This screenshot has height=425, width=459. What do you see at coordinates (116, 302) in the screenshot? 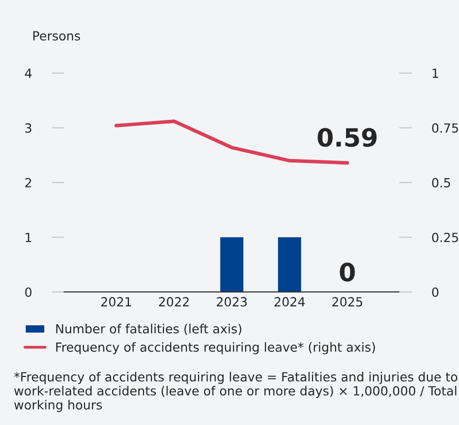
I see `x-tick-label: 2021` at bounding box center [116, 302].